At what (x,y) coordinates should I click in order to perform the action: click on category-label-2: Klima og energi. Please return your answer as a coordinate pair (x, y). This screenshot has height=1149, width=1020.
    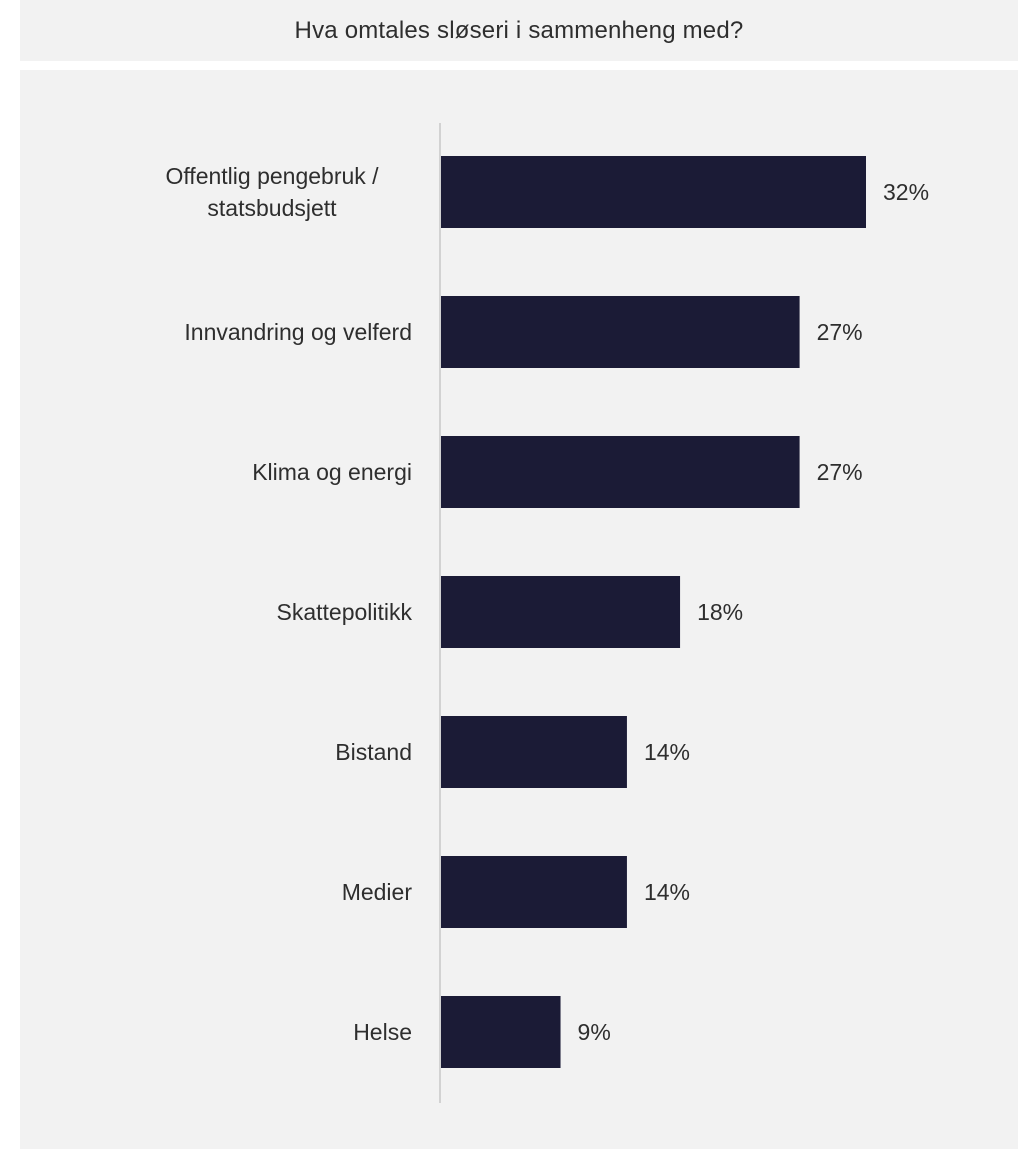
    Looking at the image, I should click on (332, 472).